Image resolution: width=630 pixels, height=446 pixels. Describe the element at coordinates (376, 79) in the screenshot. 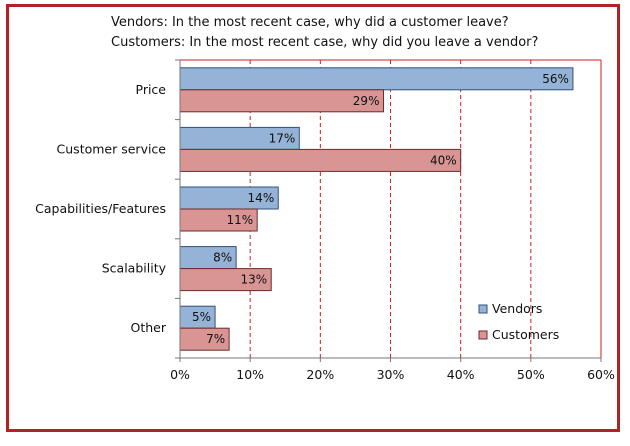

I see `bar-vendors` at that location.